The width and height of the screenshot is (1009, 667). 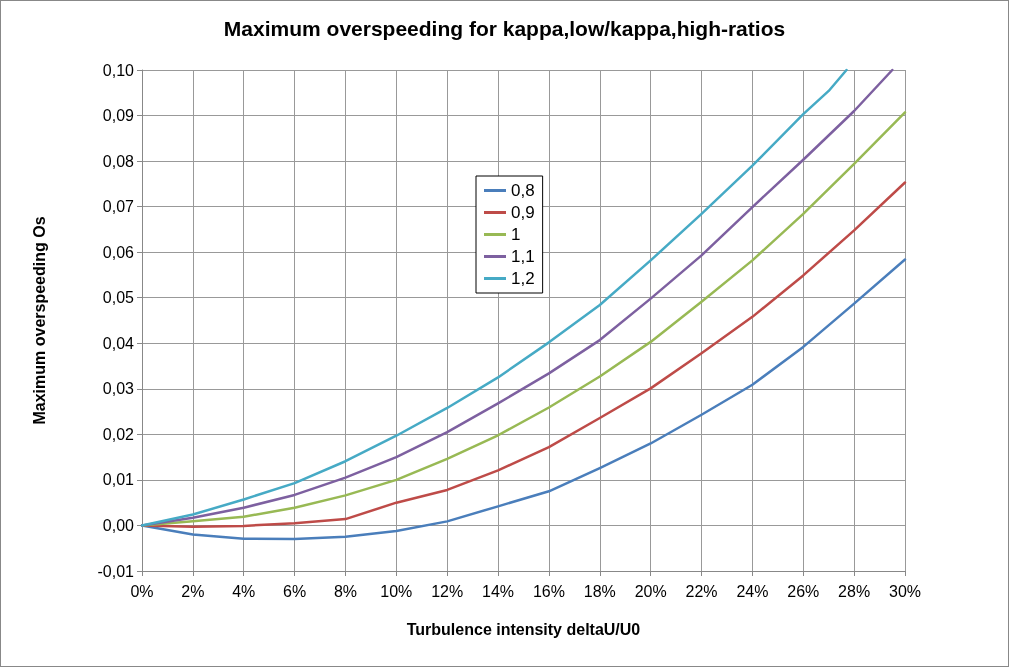 What do you see at coordinates (118, 161) in the screenshot?
I see `y-tick-label: 0,08` at bounding box center [118, 161].